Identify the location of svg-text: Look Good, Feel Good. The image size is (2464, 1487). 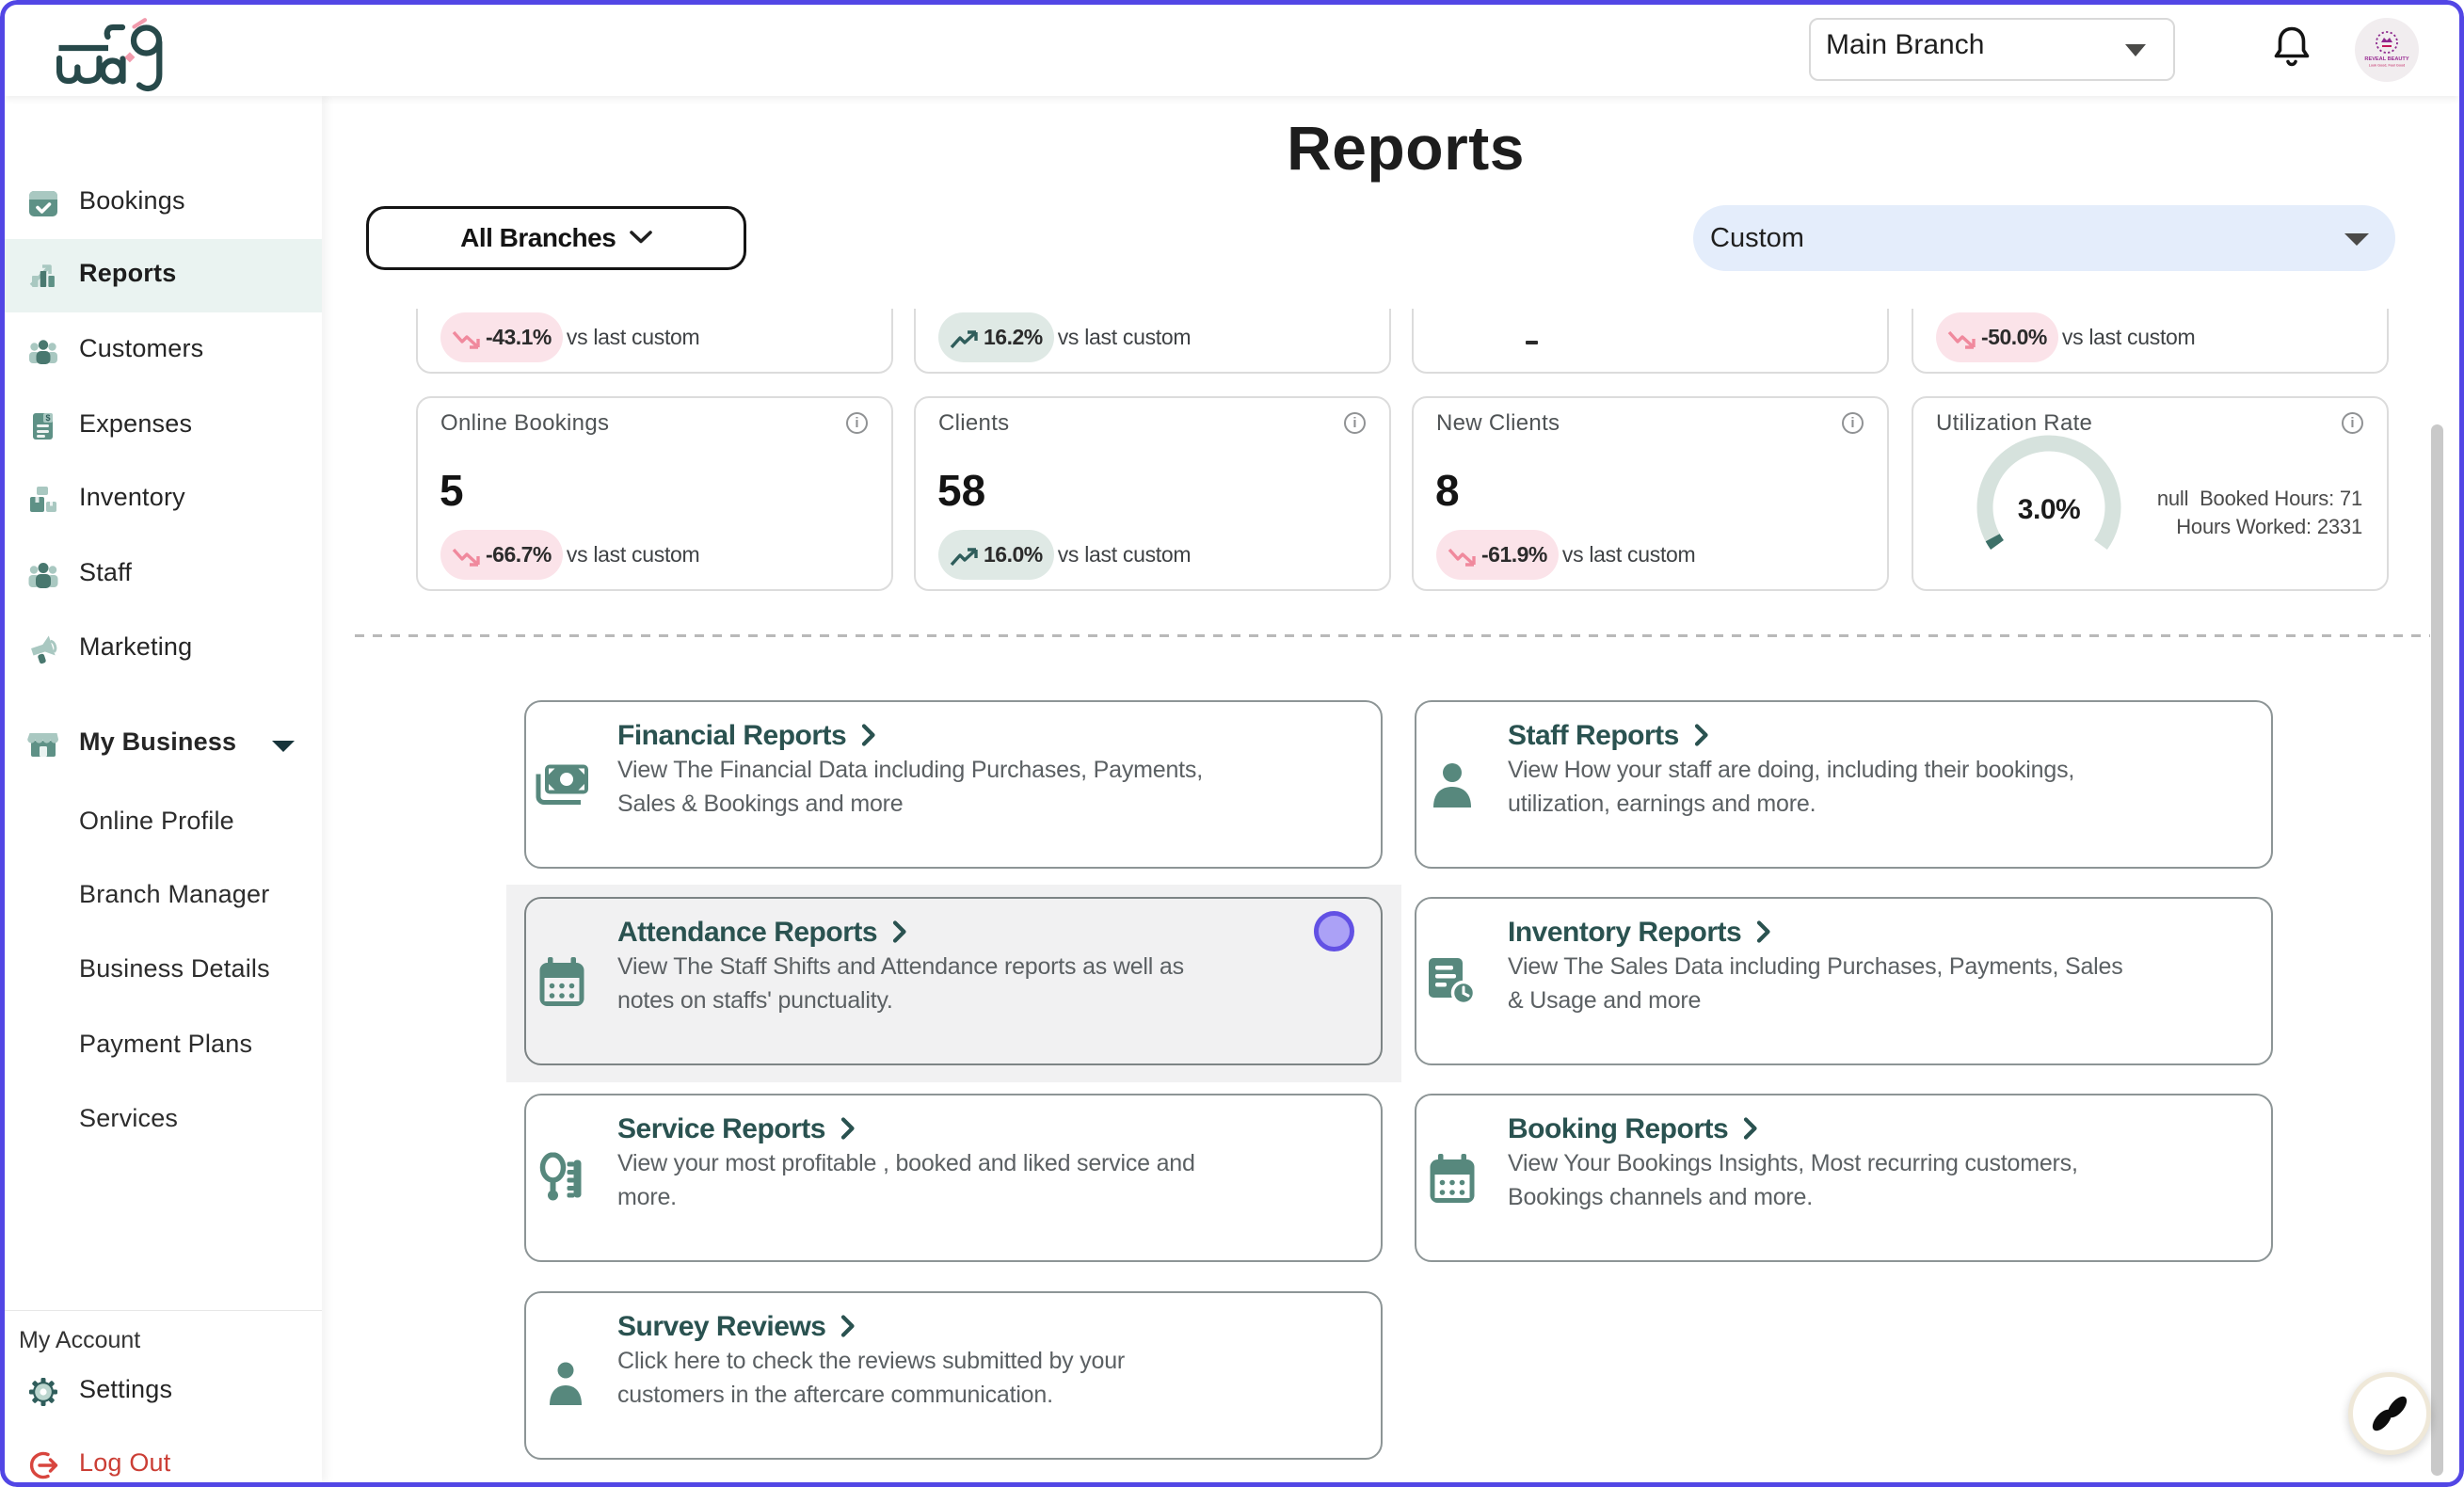
(2387, 66).